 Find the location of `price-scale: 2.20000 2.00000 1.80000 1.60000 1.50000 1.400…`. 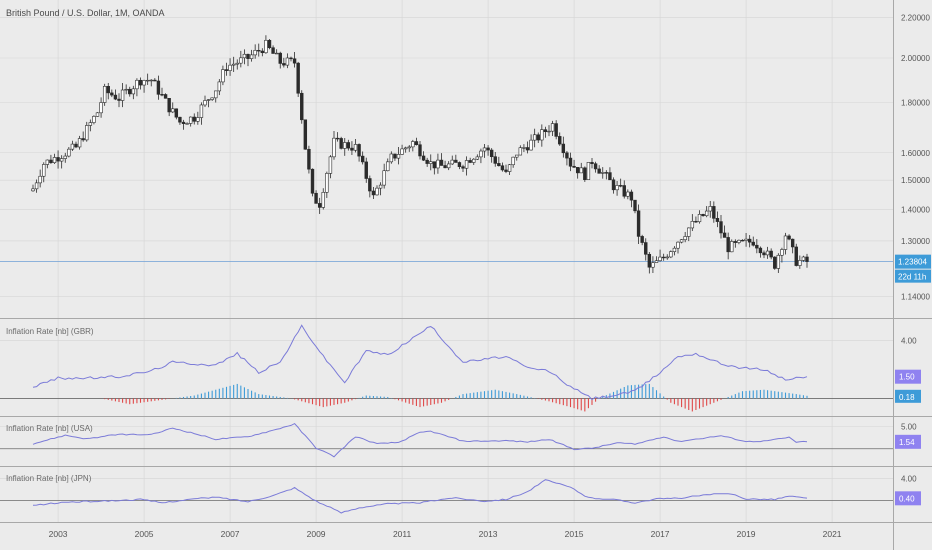

price-scale: 2.20000 2.00000 1.80000 1.60000 1.50000 1.400… is located at coordinates (915, 249).